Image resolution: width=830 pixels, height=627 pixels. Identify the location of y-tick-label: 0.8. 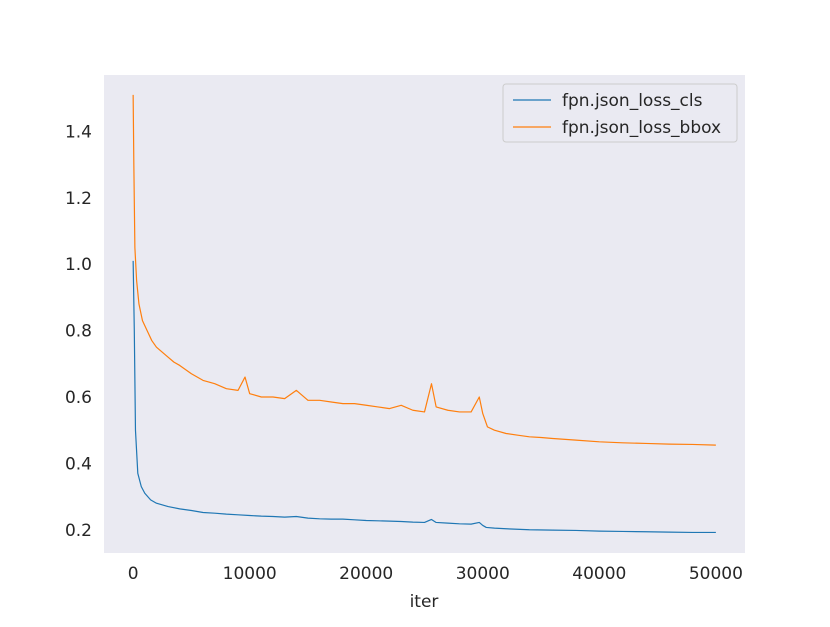
(78, 332).